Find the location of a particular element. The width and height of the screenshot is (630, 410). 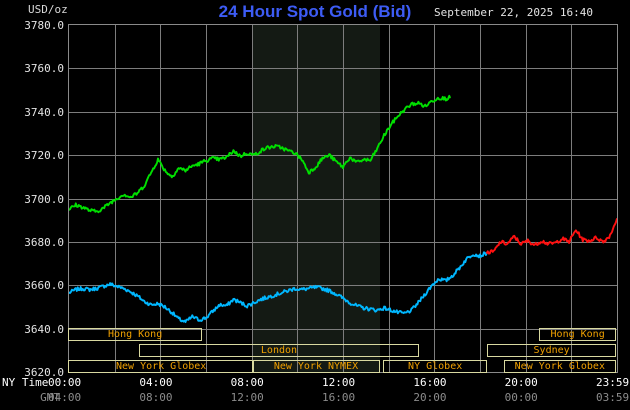

gmt-tick-label: 03:59 is located at coordinates (613, 397).